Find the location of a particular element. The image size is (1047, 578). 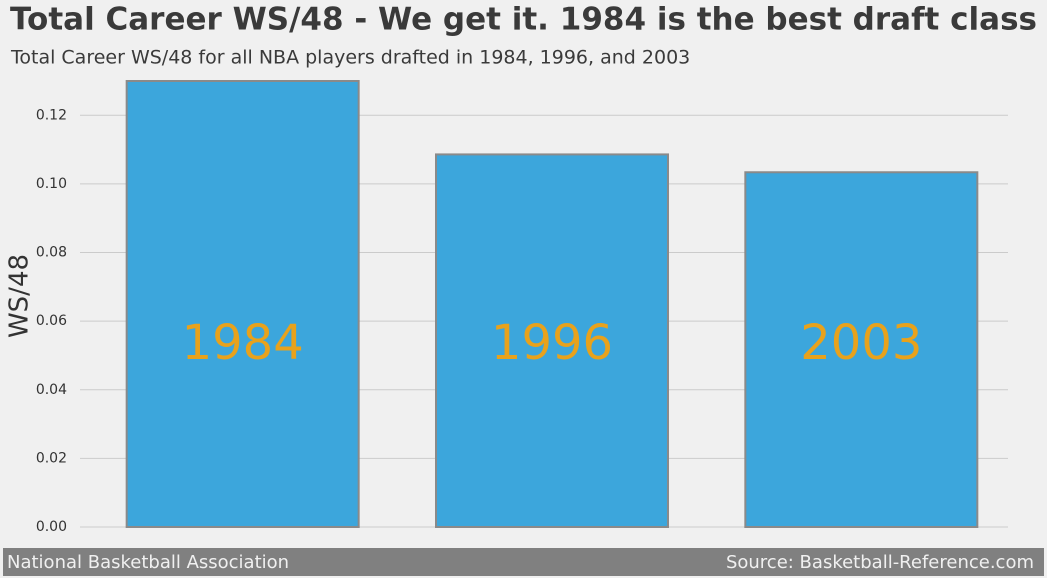

bar-category-label: 1996 is located at coordinates (552, 343).